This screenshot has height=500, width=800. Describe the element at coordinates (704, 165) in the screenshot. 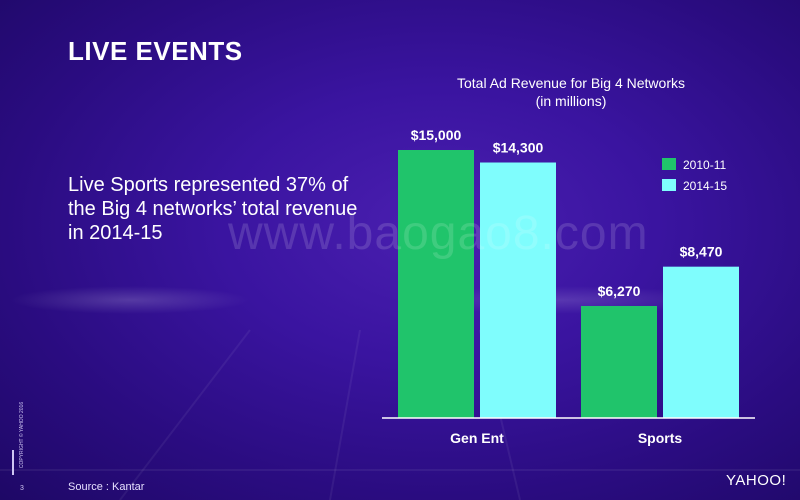

I see `legend-label-2010-11: 2010-11` at that location.